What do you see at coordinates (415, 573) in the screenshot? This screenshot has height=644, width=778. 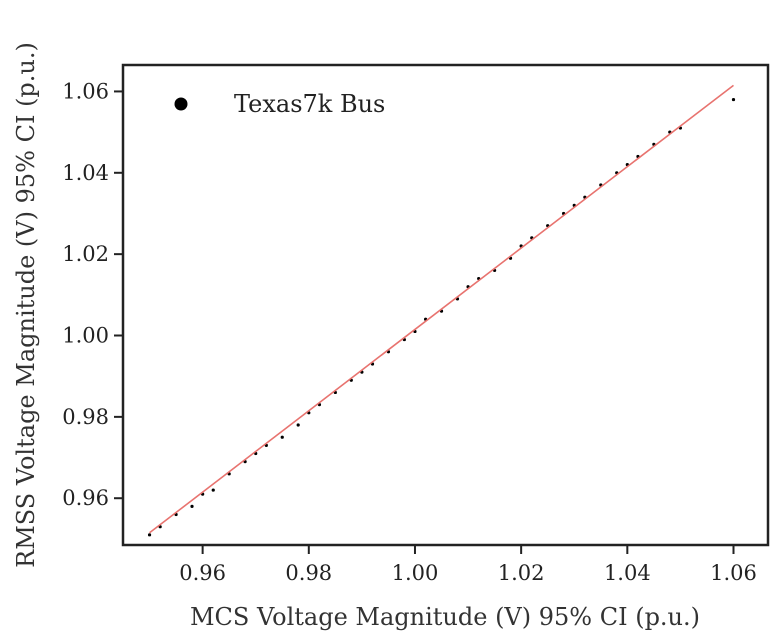 I see `x-tick-label: 1.00` at bounding box center [415, 573].